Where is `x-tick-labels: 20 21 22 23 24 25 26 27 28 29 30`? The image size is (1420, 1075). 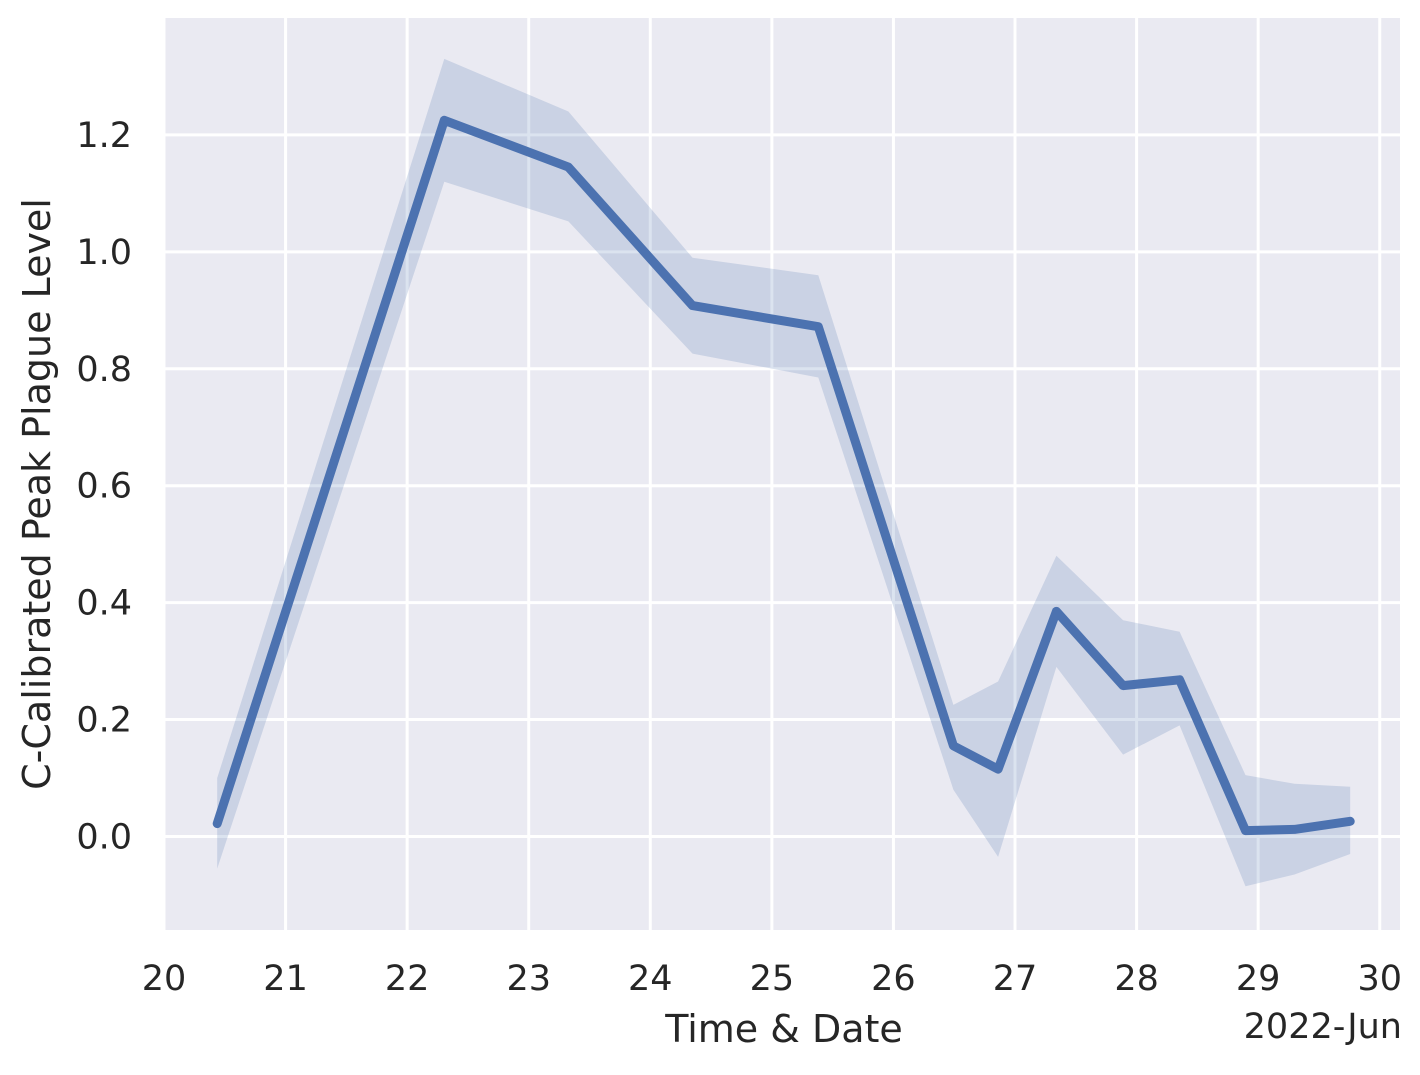
x-tick-labels: 20 21 22 23 24 25 26 27 28 29 30 is located at coordinates (772, 979).